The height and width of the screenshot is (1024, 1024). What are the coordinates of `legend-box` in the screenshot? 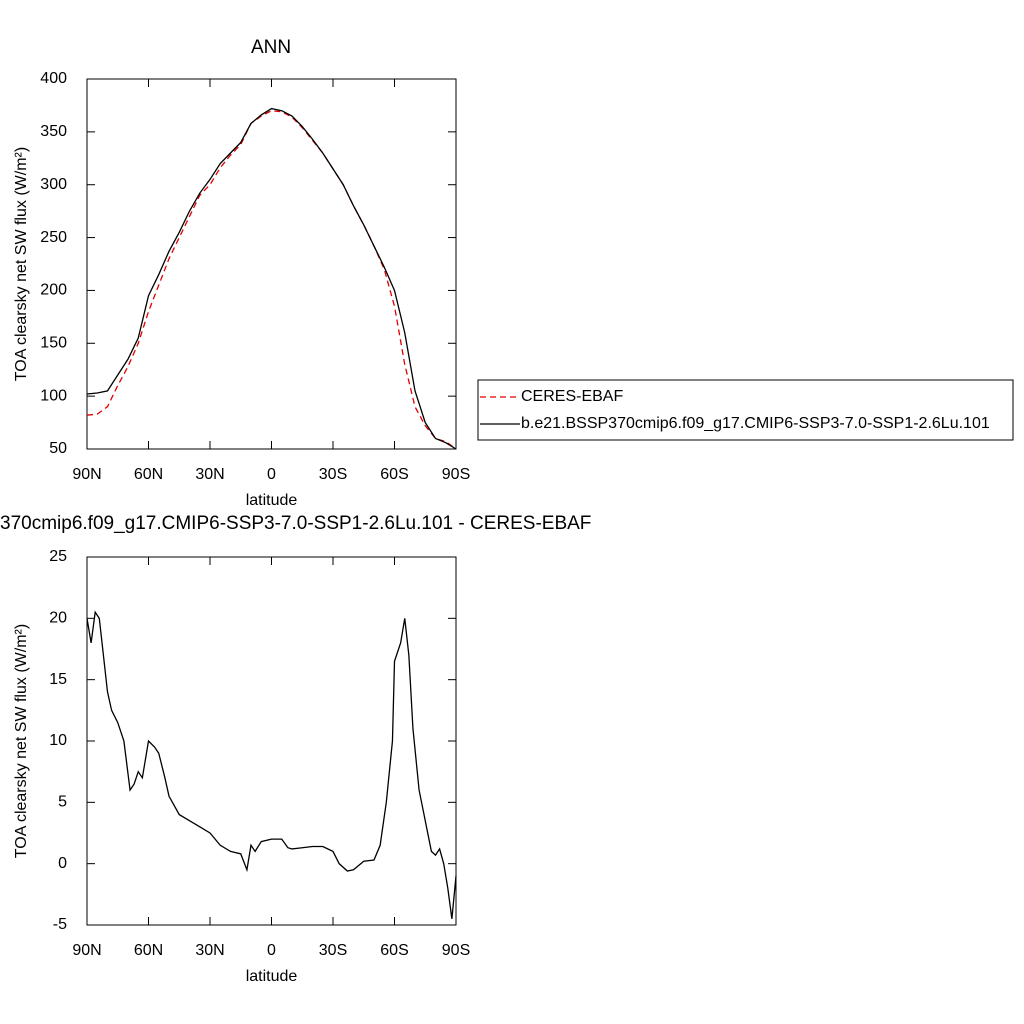 It's located at (745, 410).